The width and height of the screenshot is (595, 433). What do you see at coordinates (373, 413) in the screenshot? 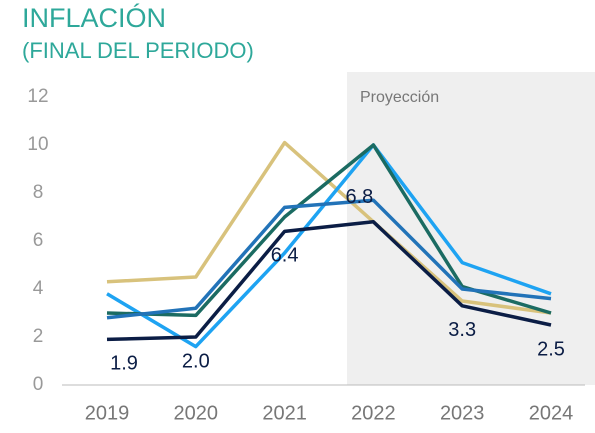
I see `x-tick-label: 2022` at bounding box center [373, 413].